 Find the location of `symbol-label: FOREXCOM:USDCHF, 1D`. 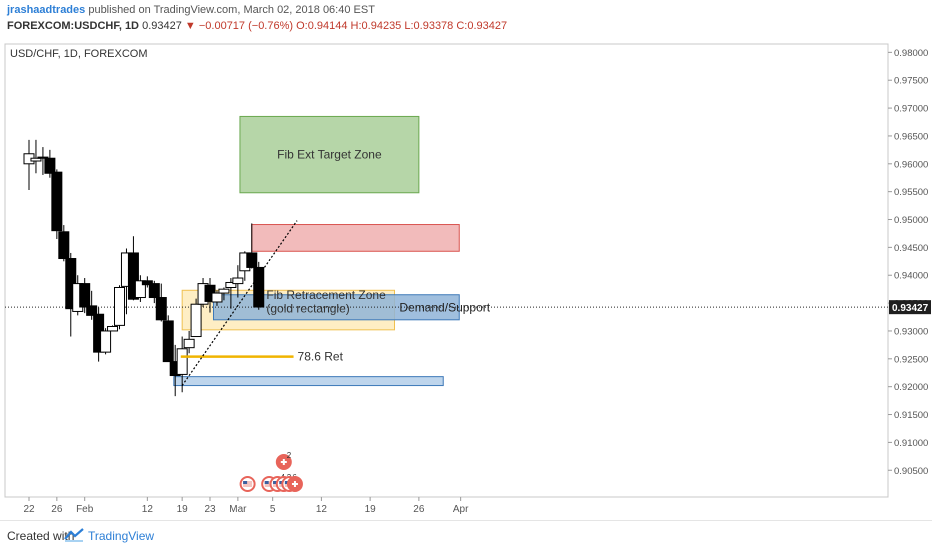

symbol-label: FOREXCOM:USDCHF, 1D is located at coordinates (73, 26).